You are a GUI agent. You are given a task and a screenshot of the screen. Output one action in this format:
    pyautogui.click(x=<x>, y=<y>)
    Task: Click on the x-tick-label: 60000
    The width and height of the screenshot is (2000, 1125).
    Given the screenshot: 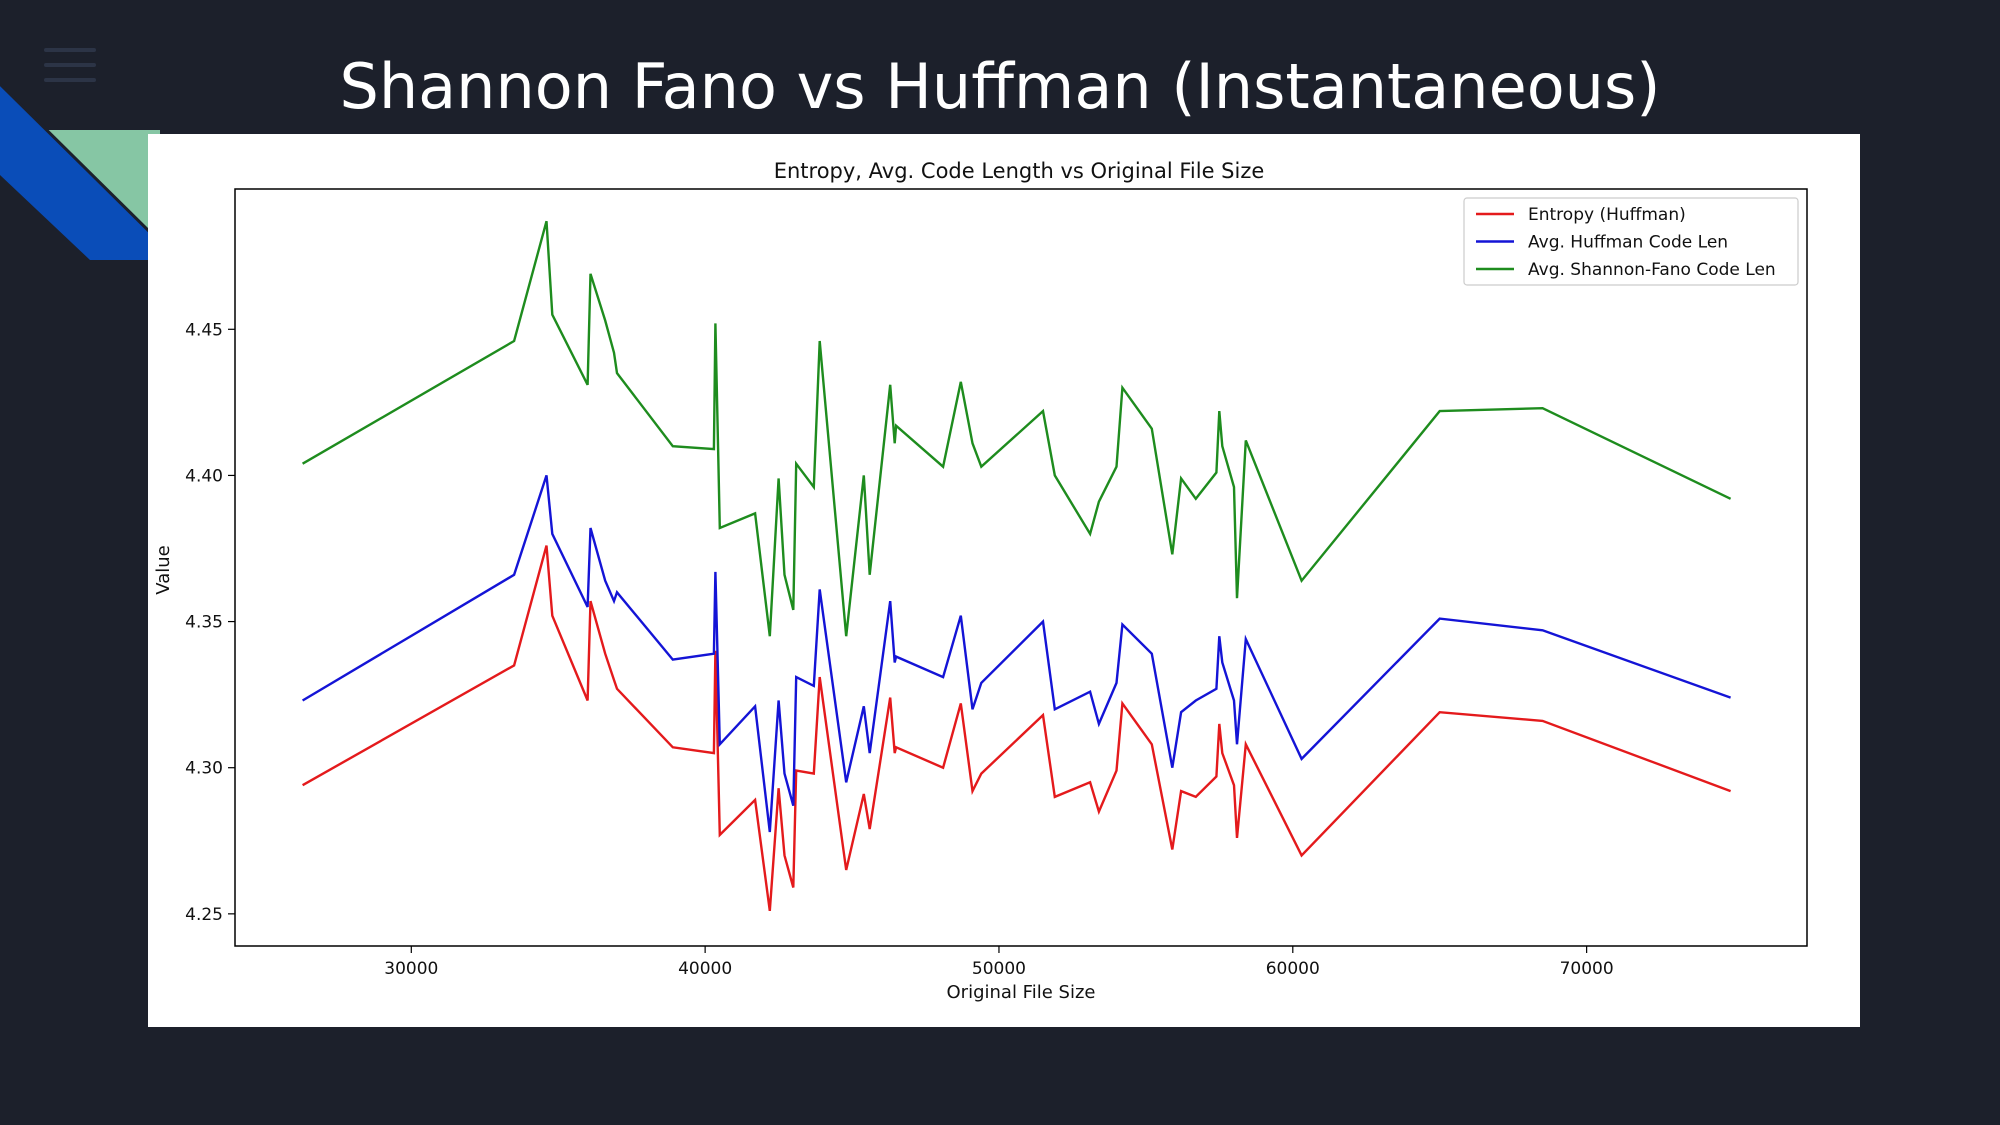 What is the action you would take?
    pyautogui.click(x=1293, y=969)
    